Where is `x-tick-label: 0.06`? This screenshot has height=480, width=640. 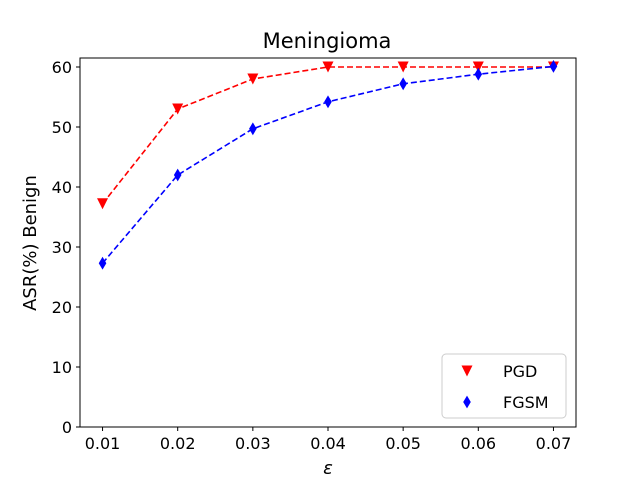
x-tick-label: 0.06 is located at coordinates (478, 443).